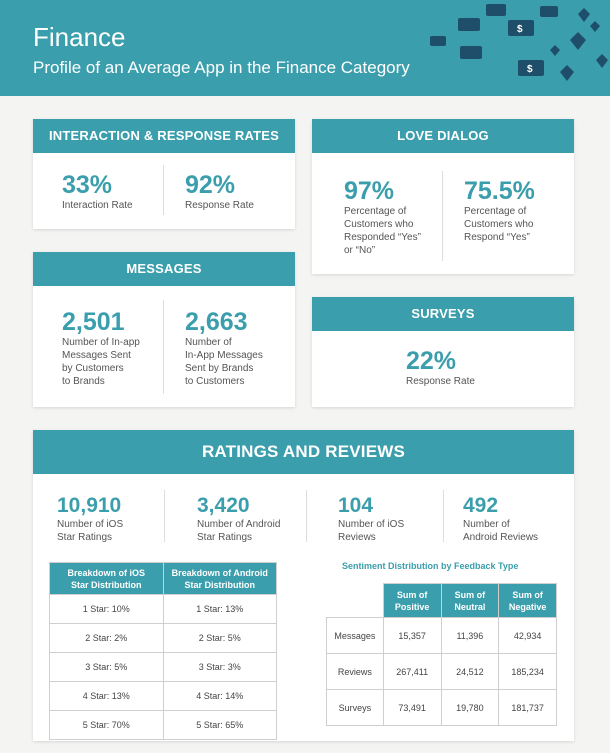 This screenshot has width=610, height=753. I want to click on table-row: 2 Star: 2% 2 Star: 5%, so click(163, 638).